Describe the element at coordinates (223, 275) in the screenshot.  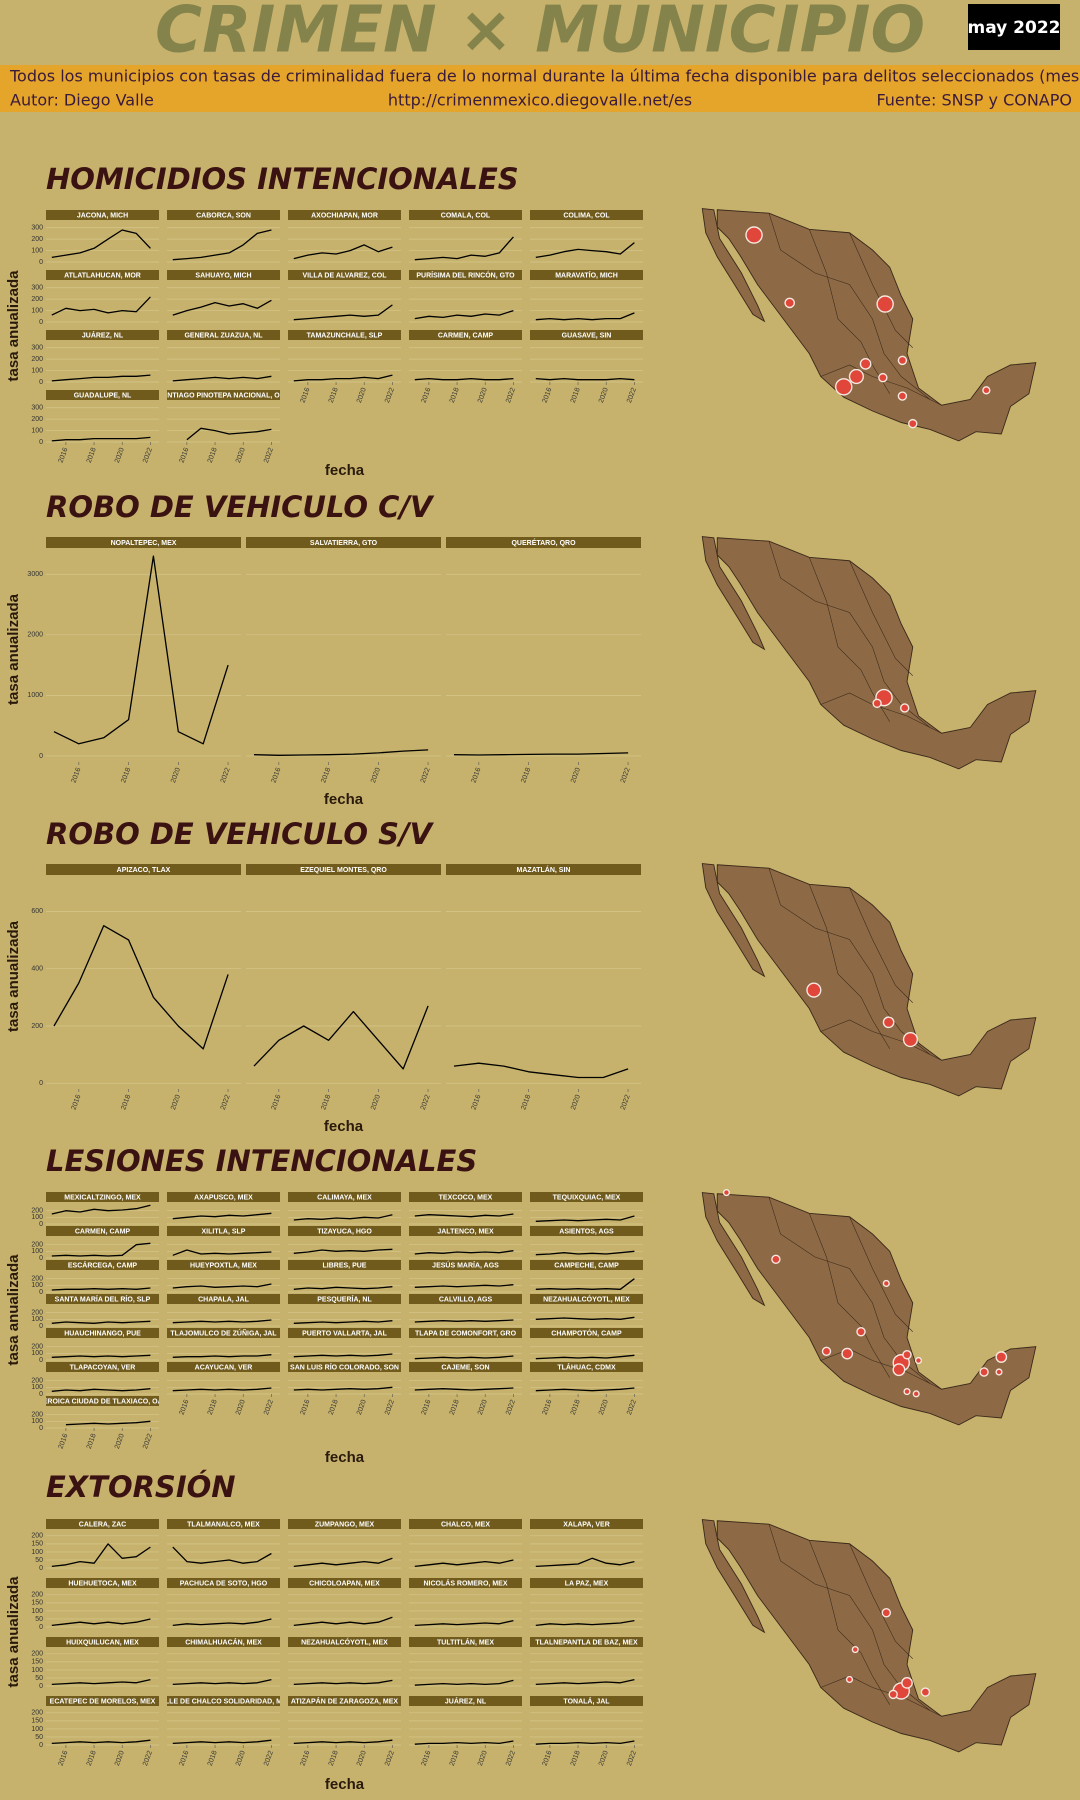
I see `panel-title: SAHUAYO, MICH` at that location.